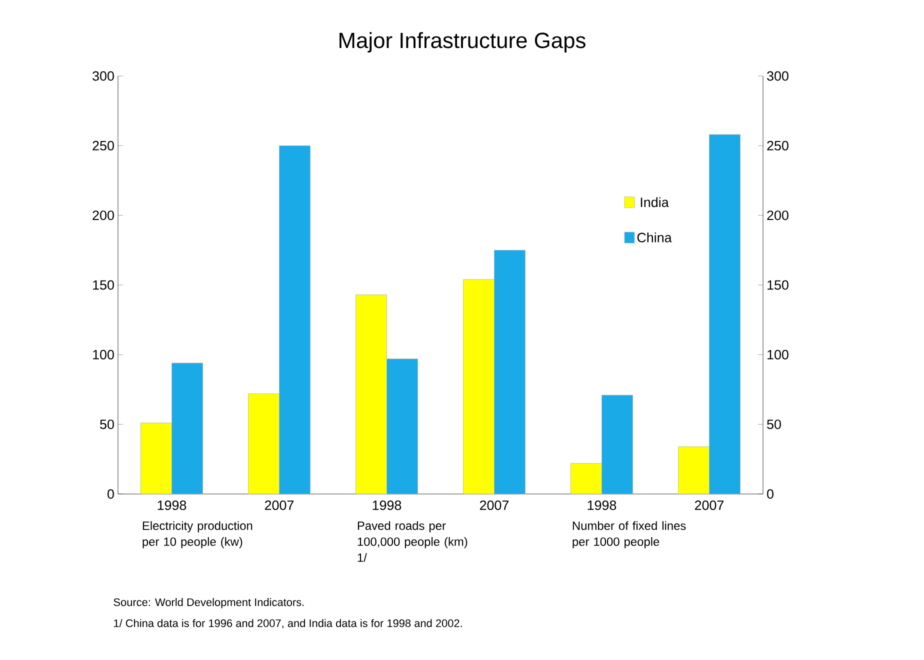 The width and height of the screenshot is (924, 660). Describe the element at coordinates (103, 215) in the screenshot. I see `y2-tick-label: 200` at that location.